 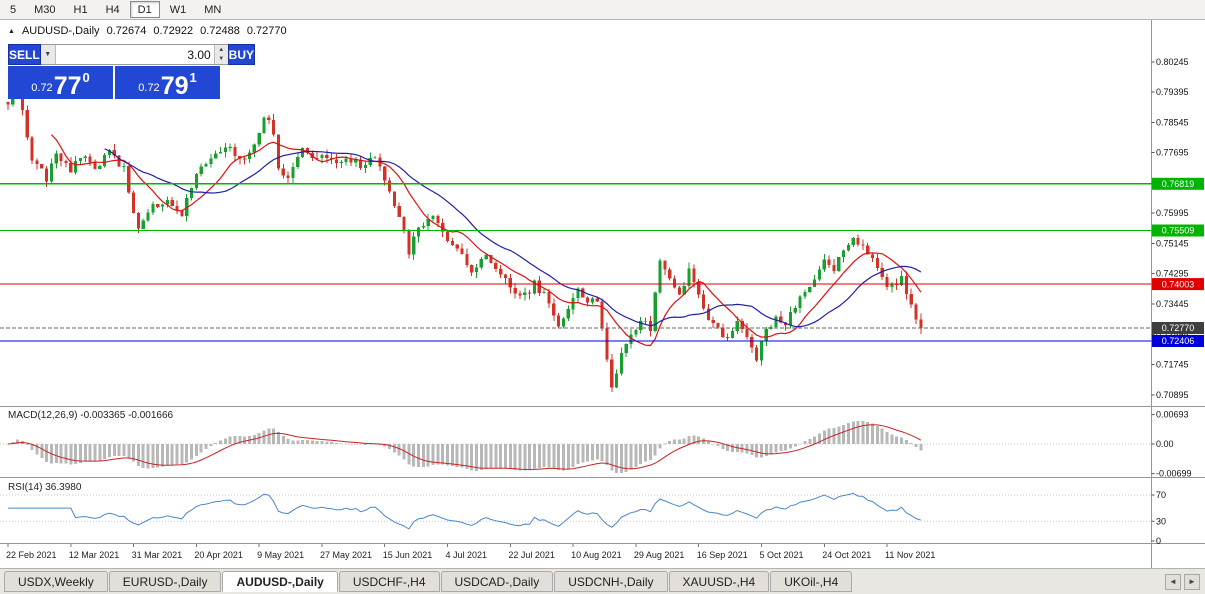 I want to click on chart-tab-audusd-daily: AUDUSD-,Daily, so click(x=280, y=581).